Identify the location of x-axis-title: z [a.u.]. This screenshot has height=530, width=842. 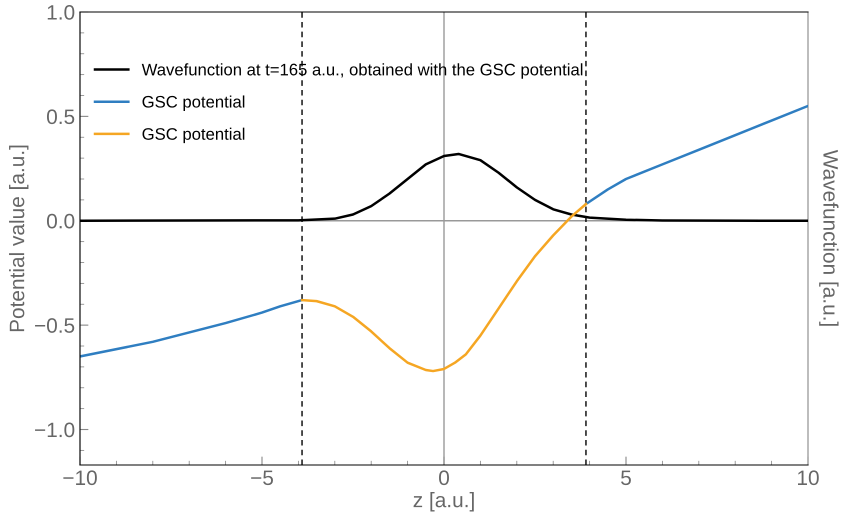
(444, 502).